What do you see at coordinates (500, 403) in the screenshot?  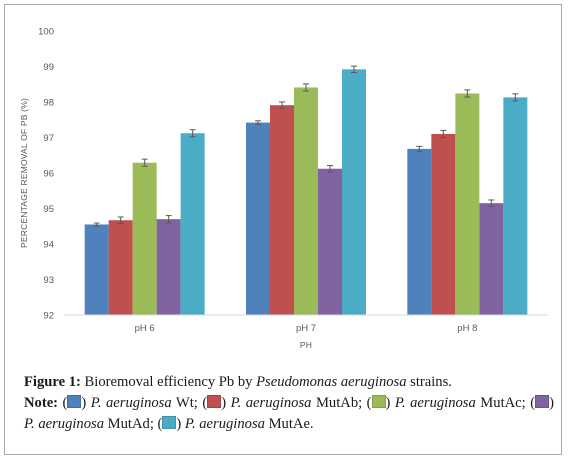 I see `legend-strain-mutac: MutAc;` at bounding box center [500, 403].